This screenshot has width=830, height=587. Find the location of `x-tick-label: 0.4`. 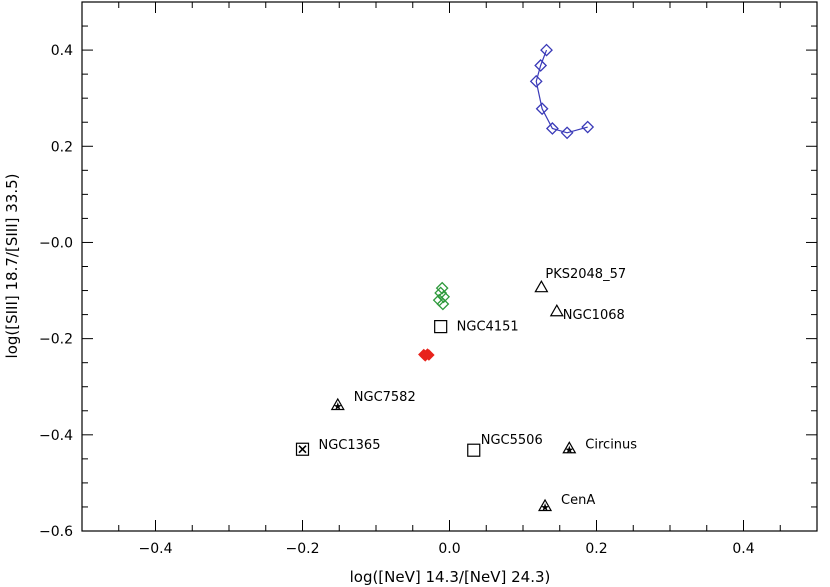

x-tick-label: 0.4 is located at coordinates (743, 549).